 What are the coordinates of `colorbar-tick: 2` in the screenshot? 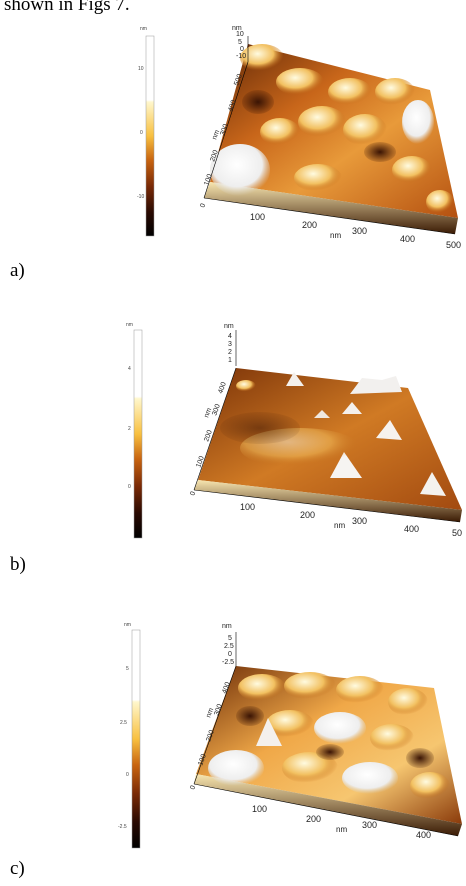 It's located at (129, 429).